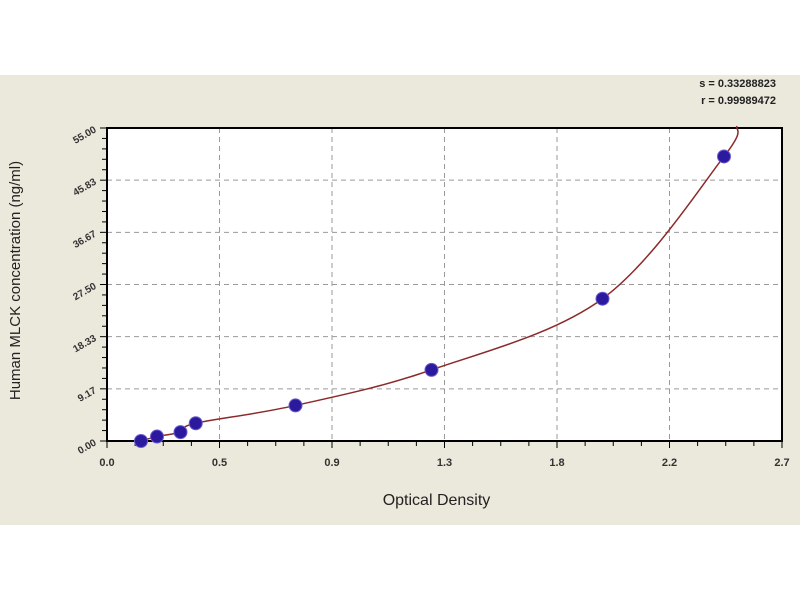  What do you see at coordinates (737, 84) in the screenshot?
I see `fit-s-value: s = 0.33288823` at bounding box center [737, 84].